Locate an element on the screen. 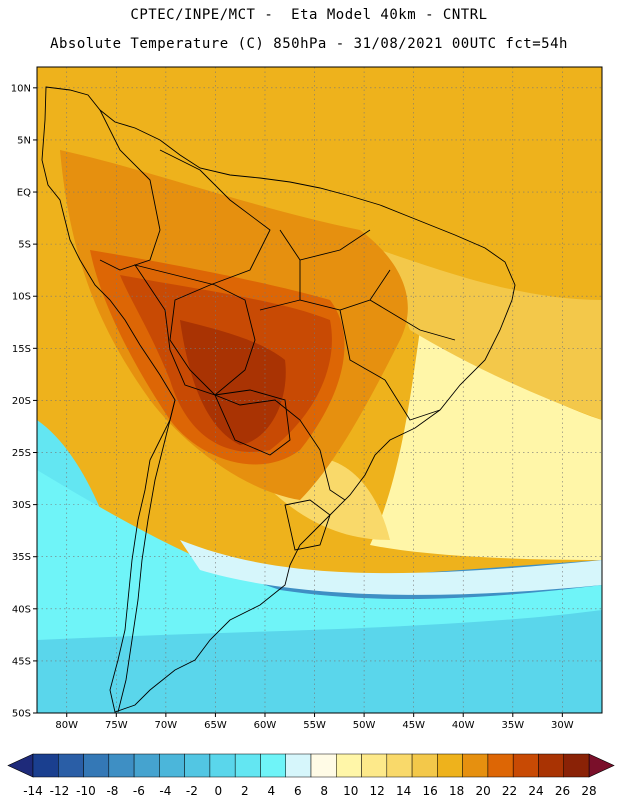 This screenshot has height=800, width=618. colorbar-label: 2 is located at coordinates (245, 791).